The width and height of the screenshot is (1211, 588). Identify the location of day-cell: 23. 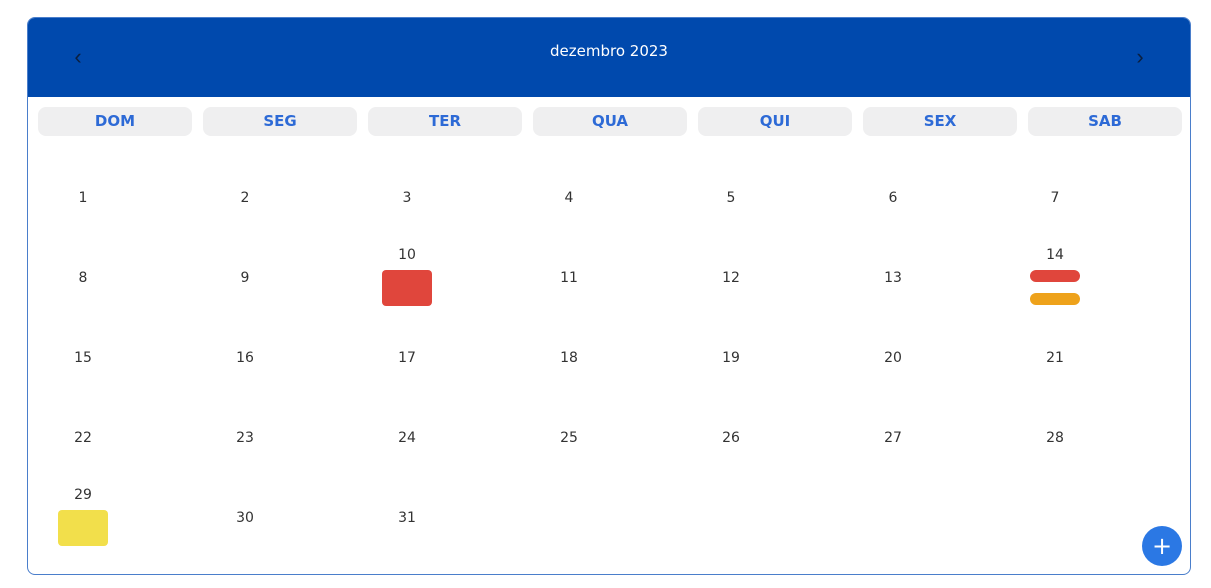
(245, 442).